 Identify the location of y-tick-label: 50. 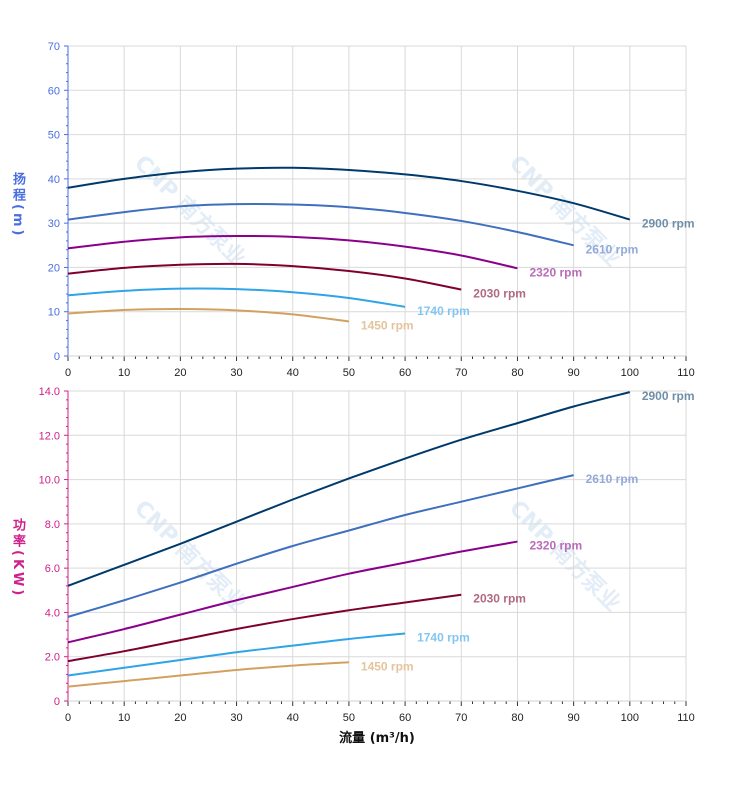
(54, 136).